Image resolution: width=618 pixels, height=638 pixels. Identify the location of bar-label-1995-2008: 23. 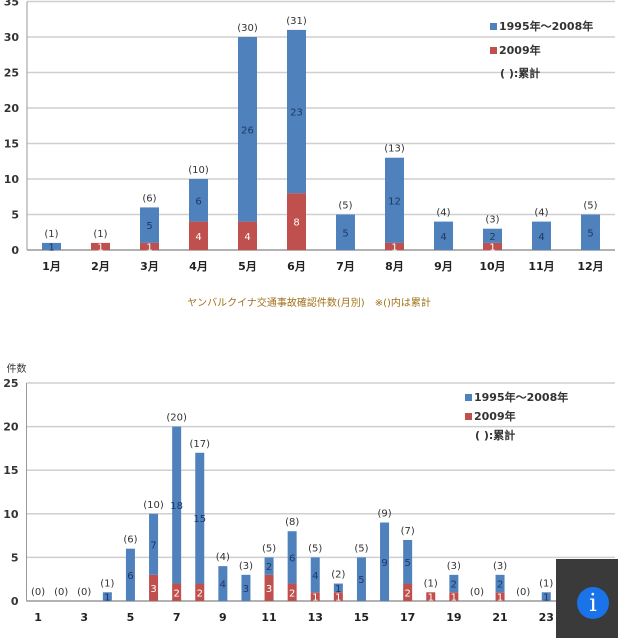
(296, 113).